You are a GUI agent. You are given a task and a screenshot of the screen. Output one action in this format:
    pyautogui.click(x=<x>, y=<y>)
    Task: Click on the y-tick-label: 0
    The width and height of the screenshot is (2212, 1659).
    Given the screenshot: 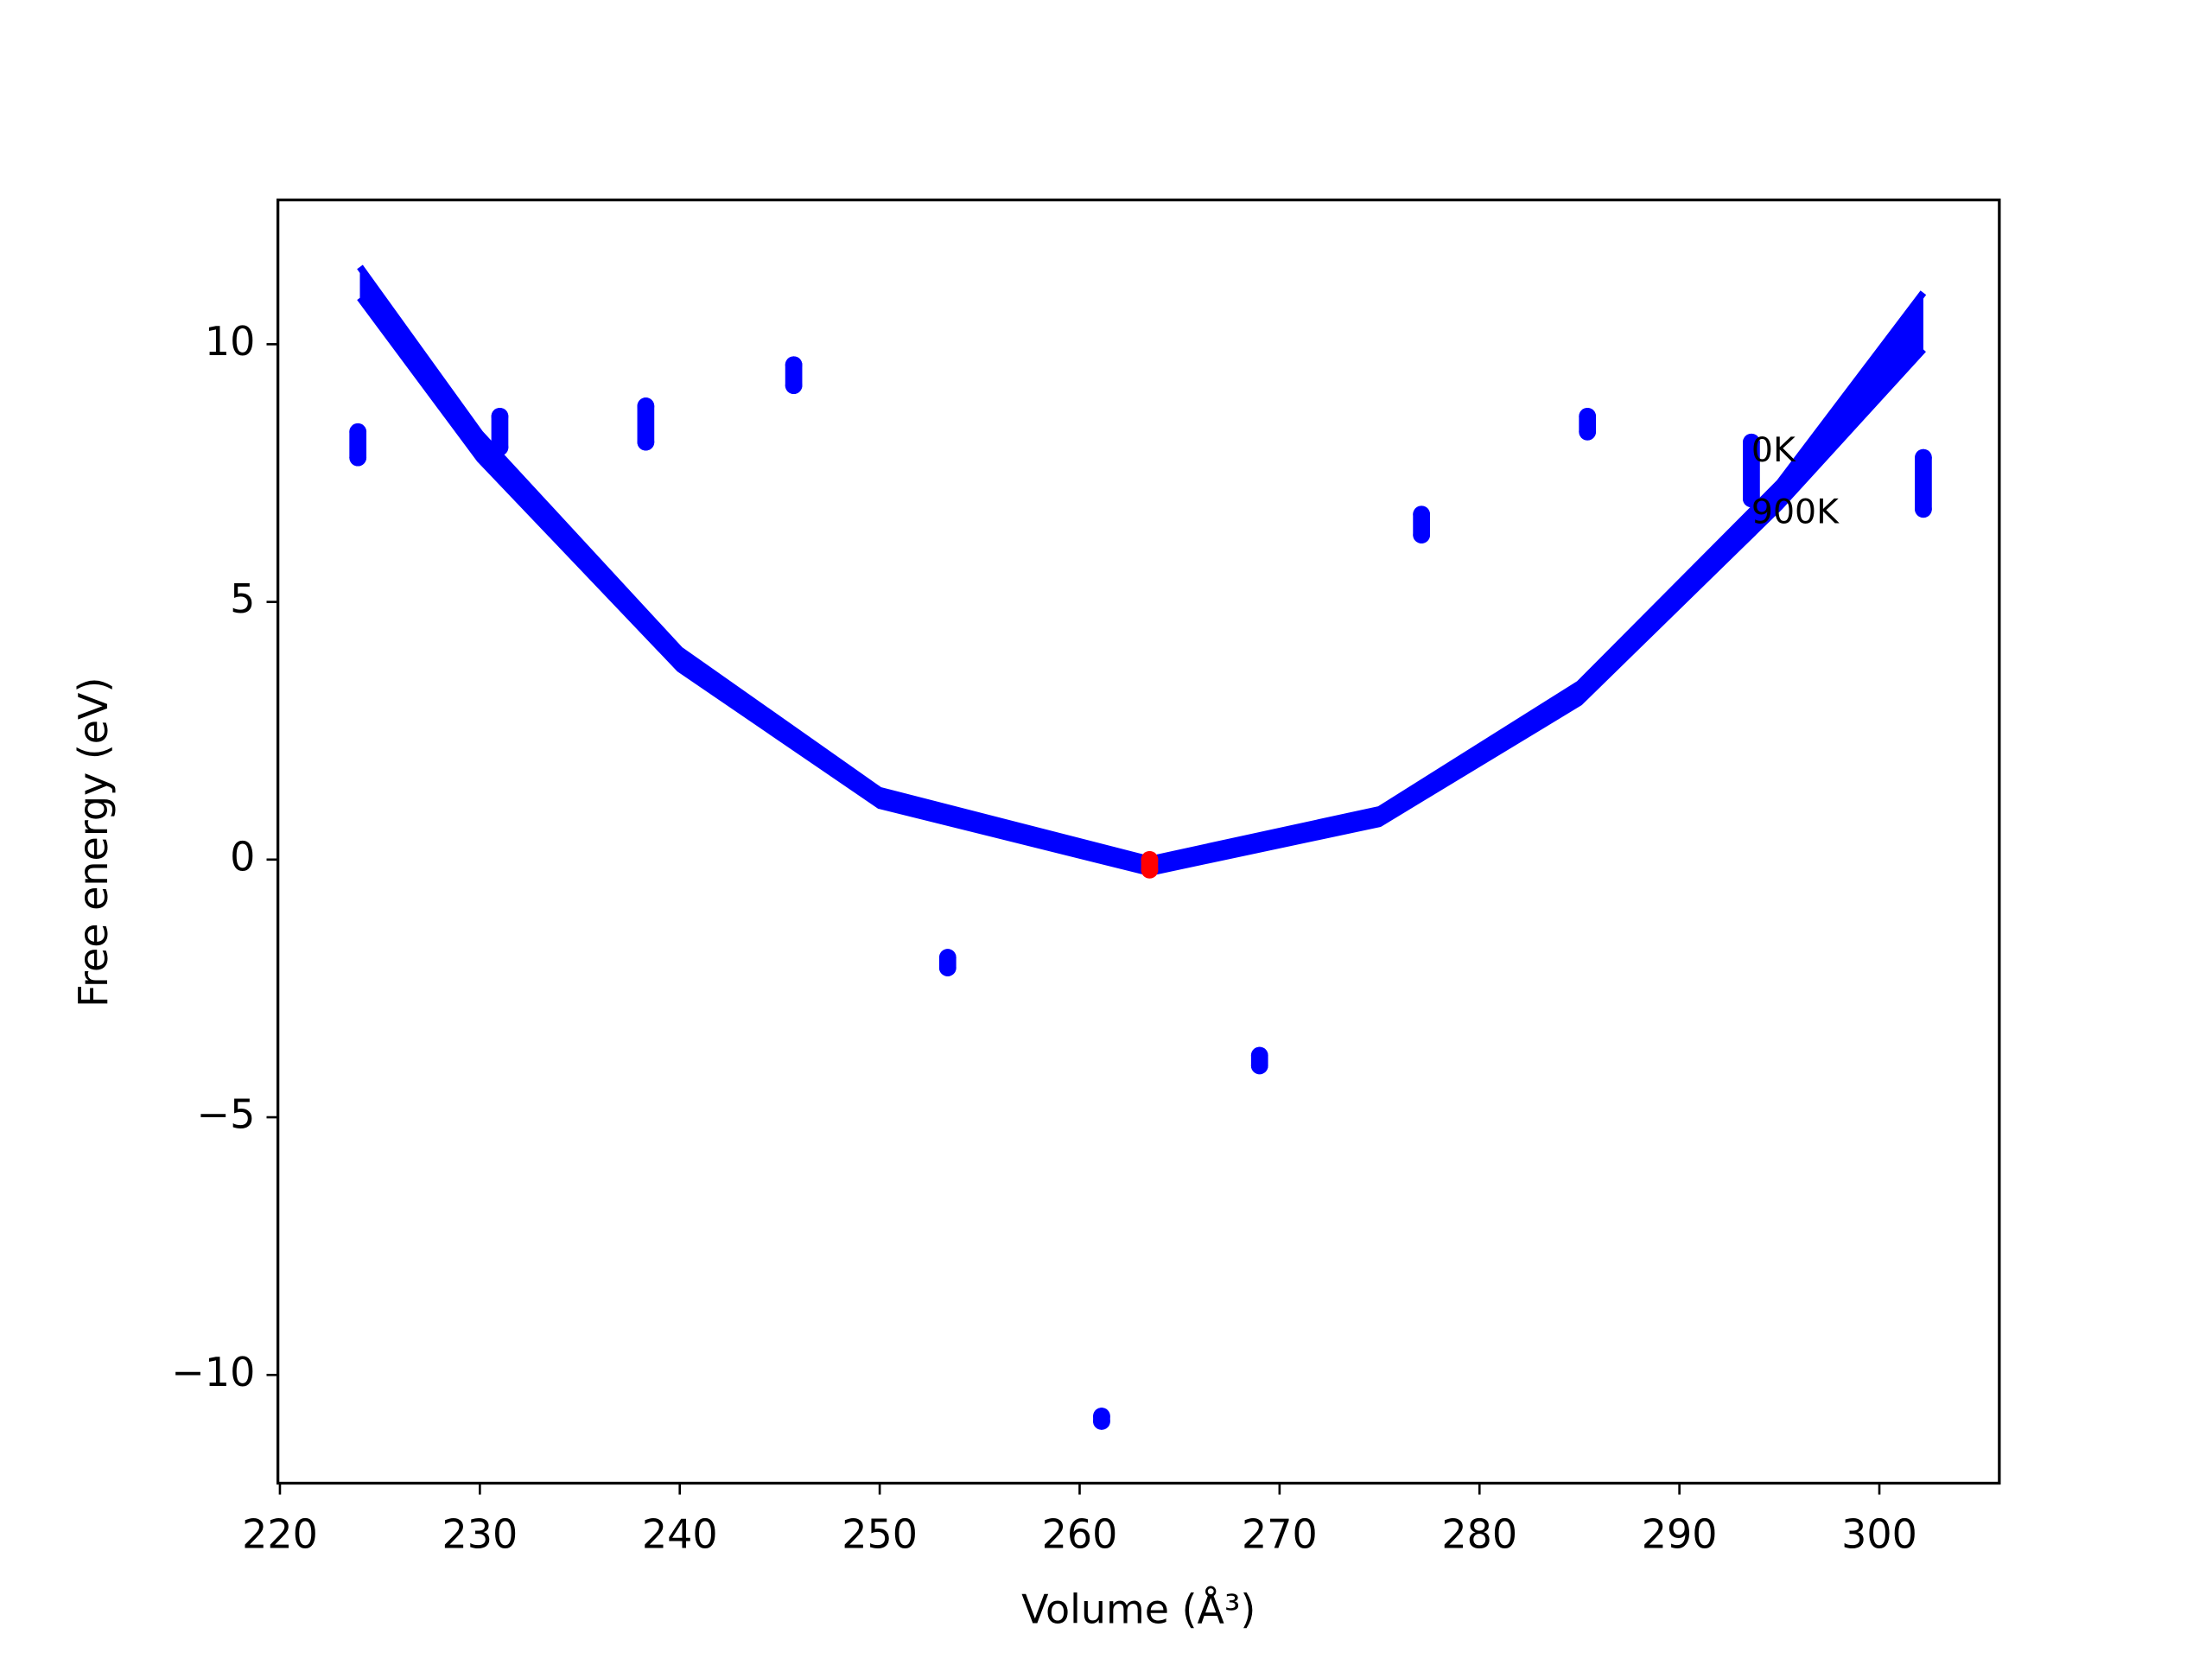 What is the action you would take?
    pyautogui.click(x=242, y=856)
    